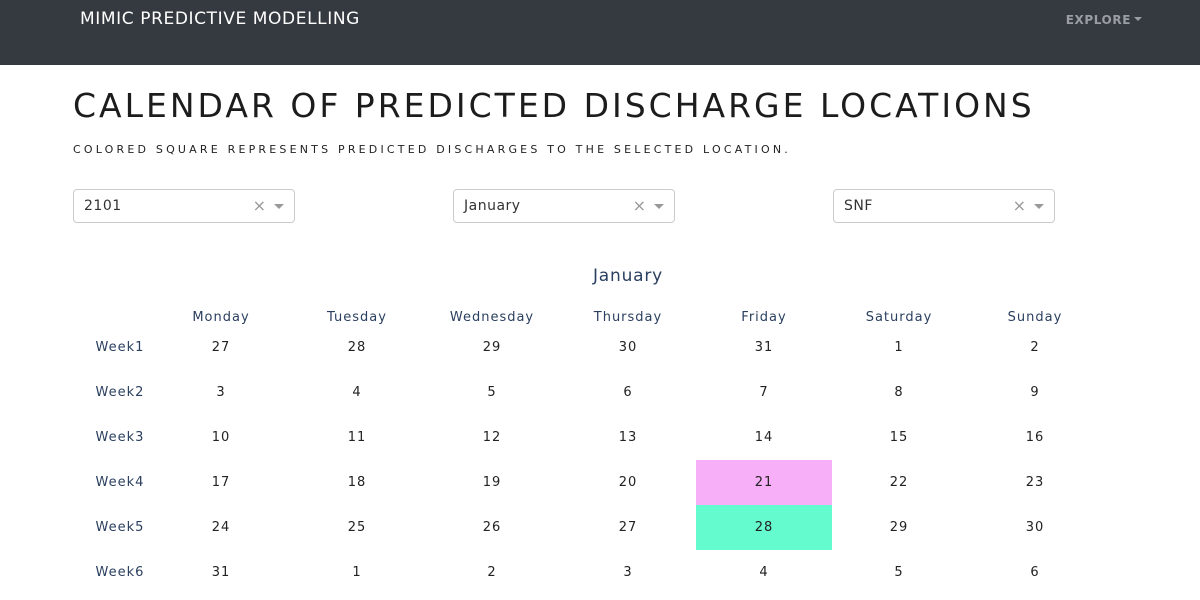  Describe the element at coordinates (764, 527) in the screenshot. I see `calendar-cell-highlighted: 28` at that location.